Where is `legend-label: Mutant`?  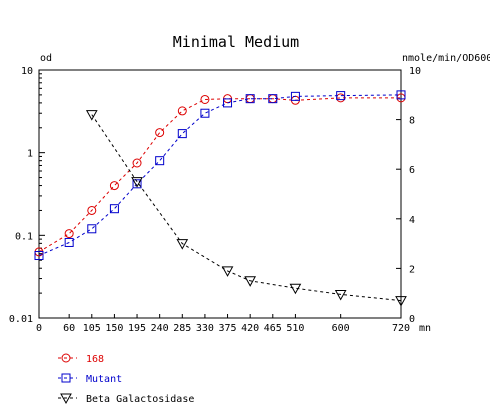 legend-label: Mutant is located at coordinates (104, 379).